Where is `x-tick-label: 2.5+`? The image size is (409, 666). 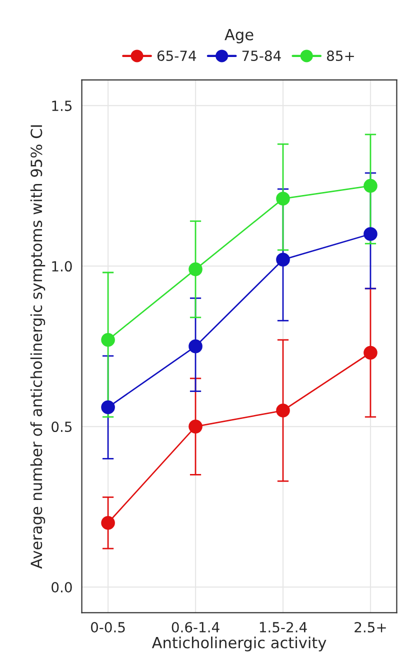
x-tick-label: 2.5+ is located at coordinates (370, 627).